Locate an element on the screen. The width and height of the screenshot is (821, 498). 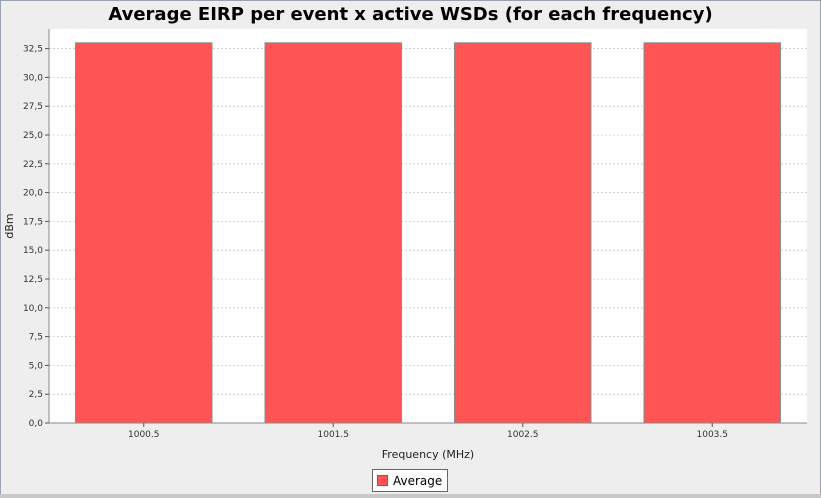
bar-1001.5 is located at coordinates (333, 233).